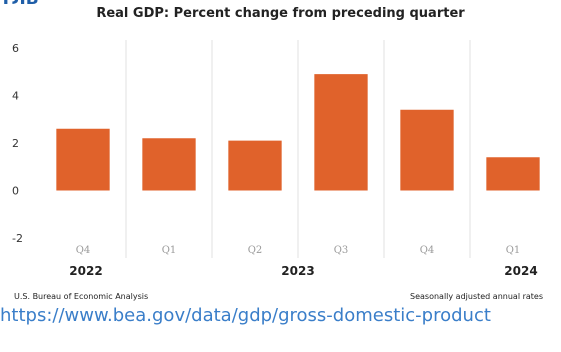 This screenshot has height=352, width=561. I want to click on x-tick-label: Q2, so click(255, 250).